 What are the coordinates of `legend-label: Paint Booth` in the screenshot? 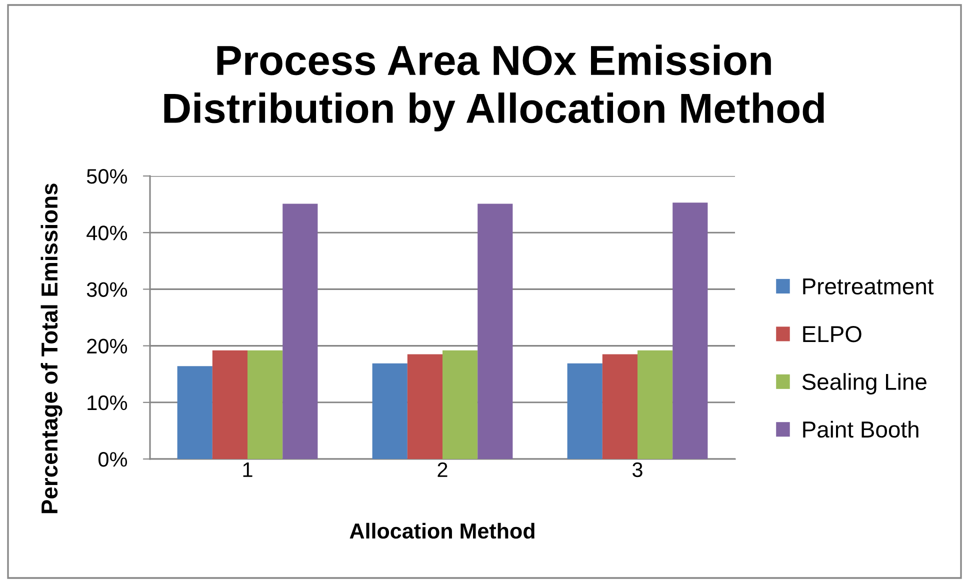 It's located at (860, 429).